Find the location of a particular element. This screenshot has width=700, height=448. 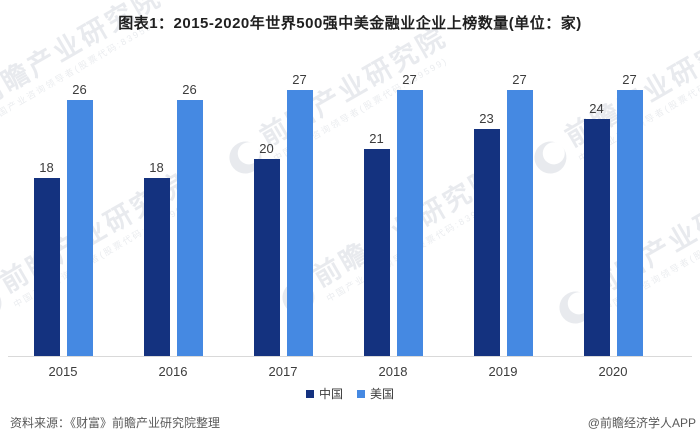

bar-美国-2016 is located at coordinates (189, 227).